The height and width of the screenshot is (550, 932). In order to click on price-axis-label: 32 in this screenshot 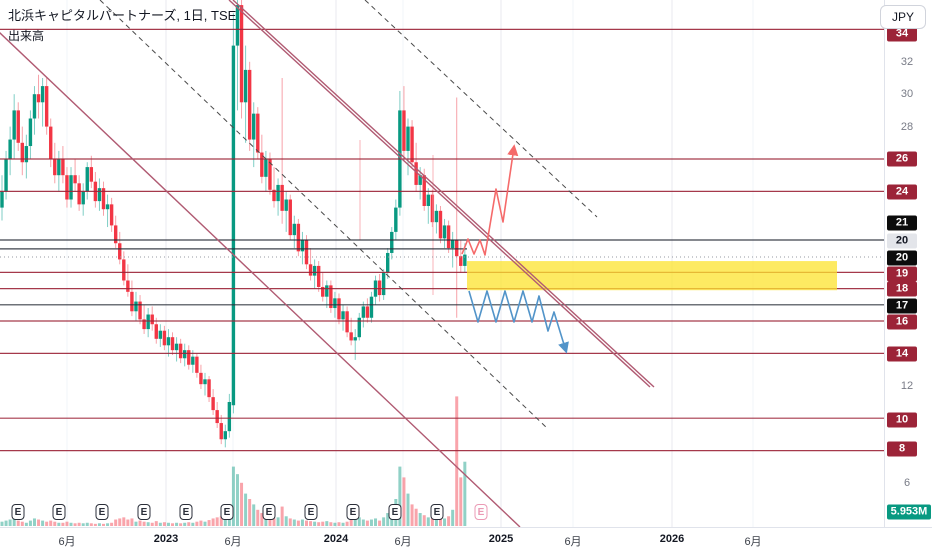, I will do `click(907, 61)`.